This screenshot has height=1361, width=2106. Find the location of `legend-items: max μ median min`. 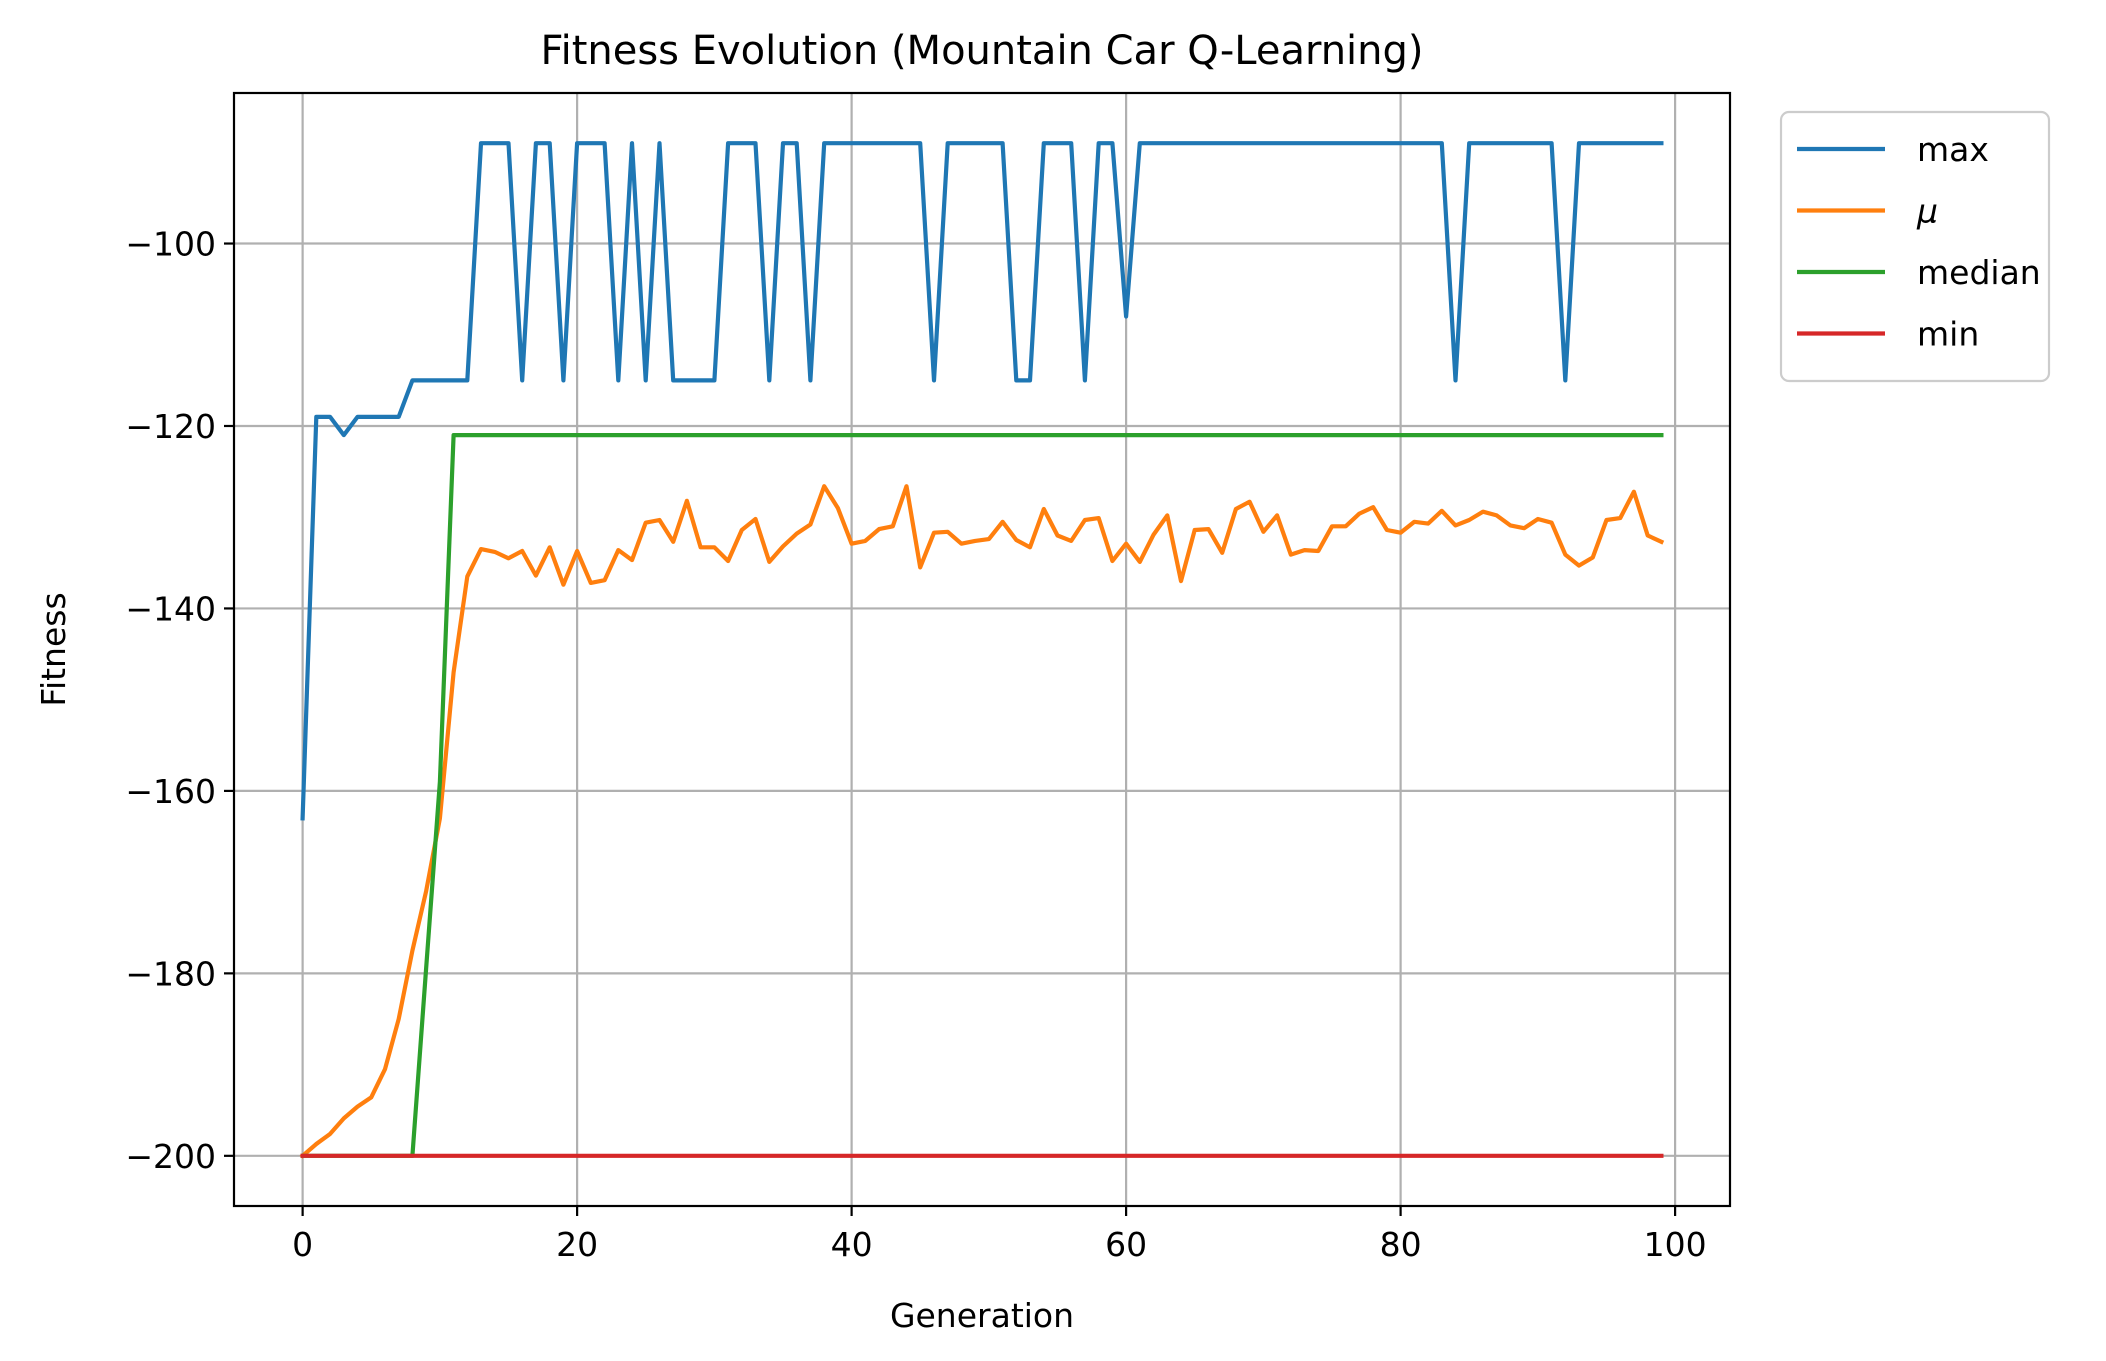

legend-items: max μ median min is located at coordinates (1919, 242).